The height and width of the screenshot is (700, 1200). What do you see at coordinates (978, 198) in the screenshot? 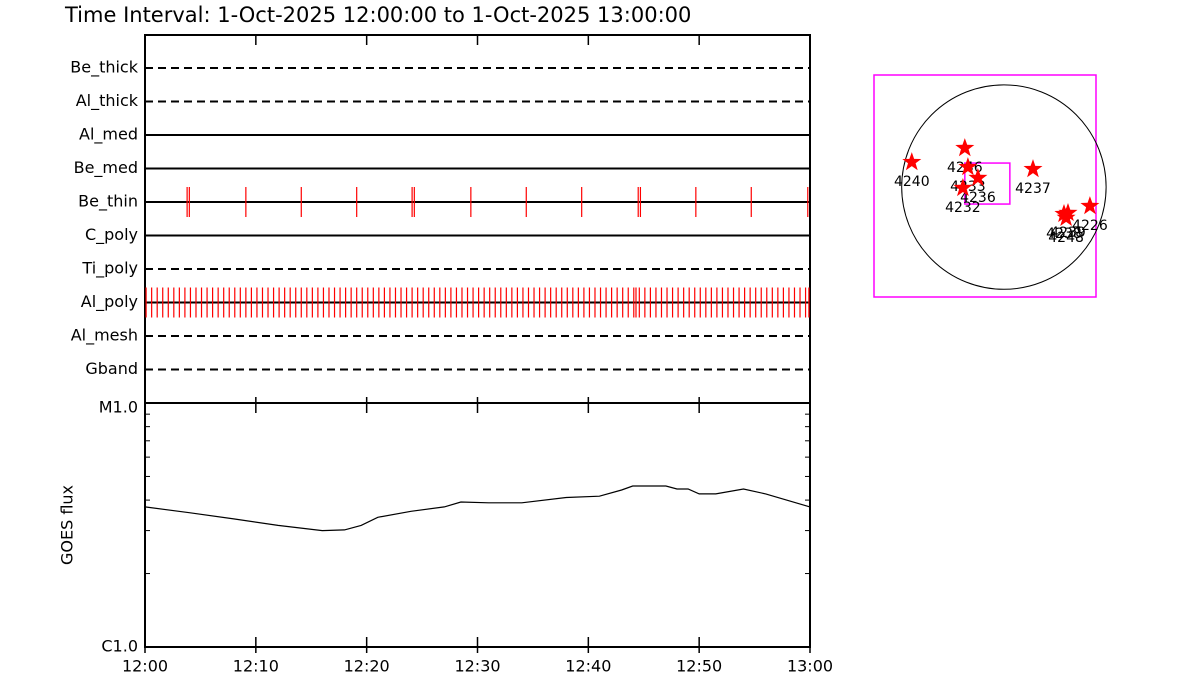
I see `active-region-label: 4236` at bounding box center [978, 198].